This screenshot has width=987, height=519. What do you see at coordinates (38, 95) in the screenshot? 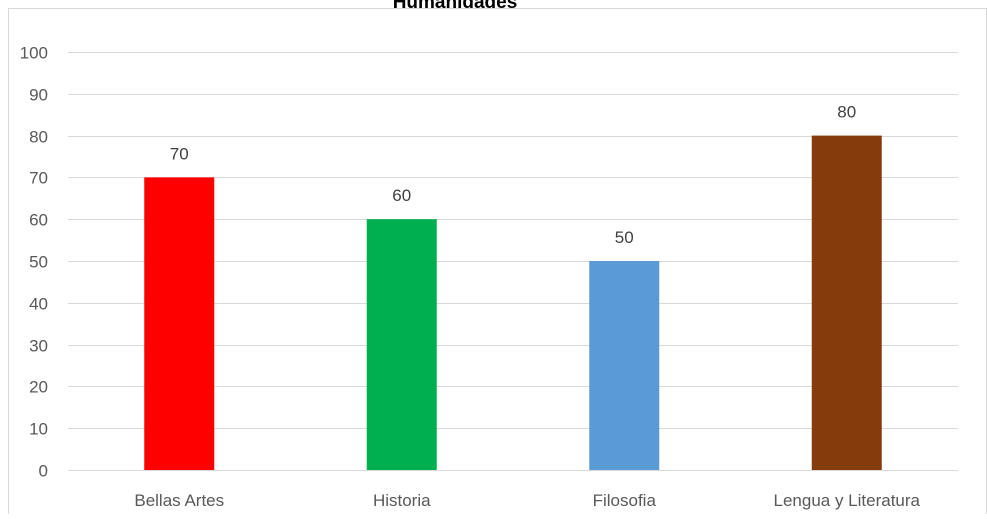
I see `y-tick-label: 90` at bounding box center [38, 95].